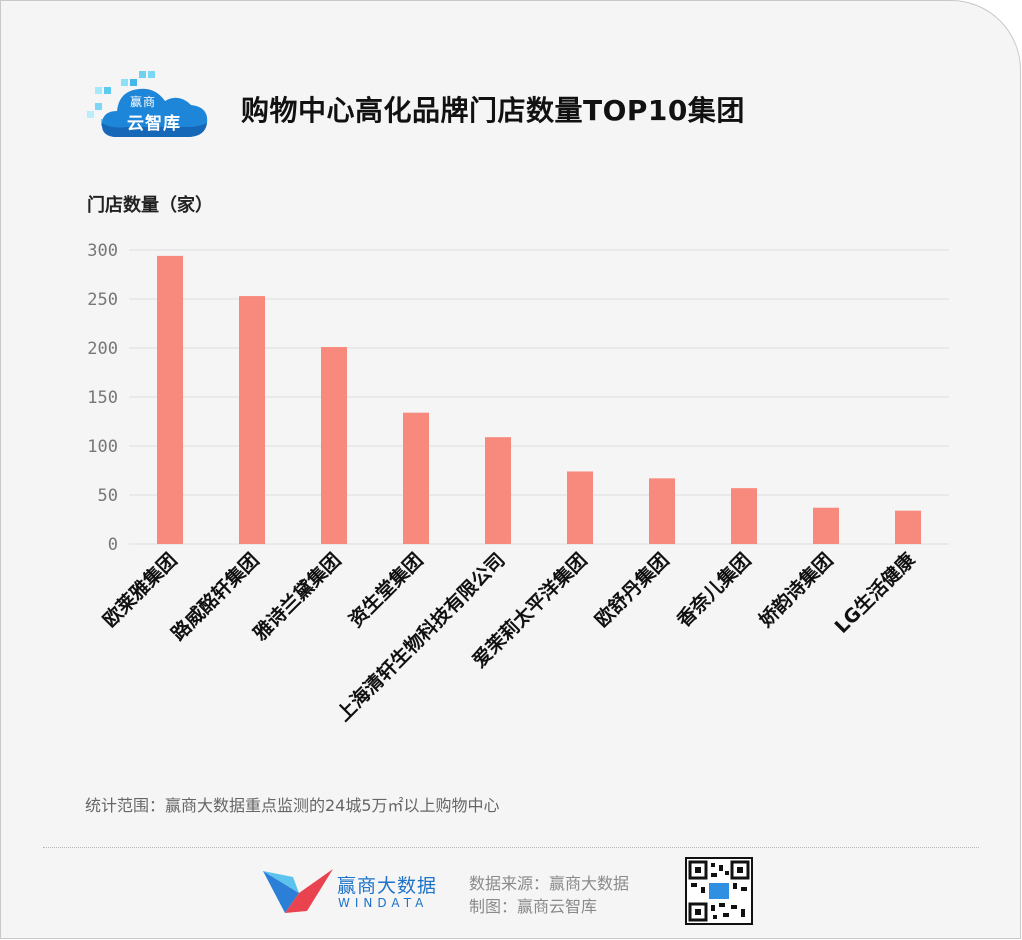 This screenshot has width=1022, height=940. What do you see at coordinates (143, 102) in the screenshot?
I see `logo-text-top: 赢商` at bounding box center [143, 102].